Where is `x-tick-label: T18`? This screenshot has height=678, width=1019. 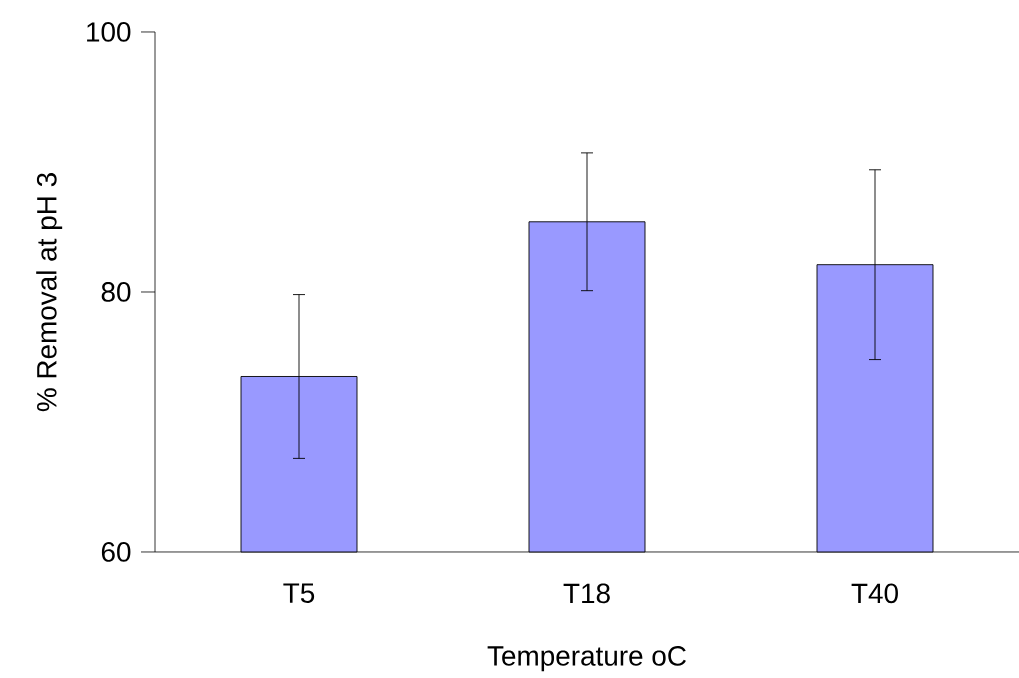
x-tick-label: T18 is located at coordinates (586, 593).